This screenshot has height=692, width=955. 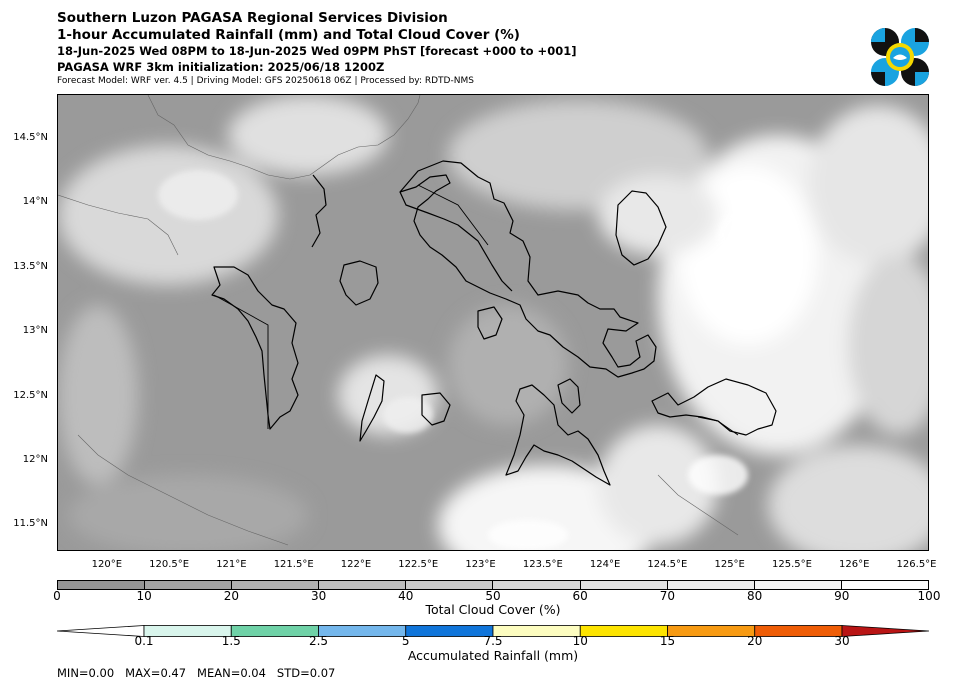 I want to click on longitude-label: 123°E, so click(x=480, y=564).